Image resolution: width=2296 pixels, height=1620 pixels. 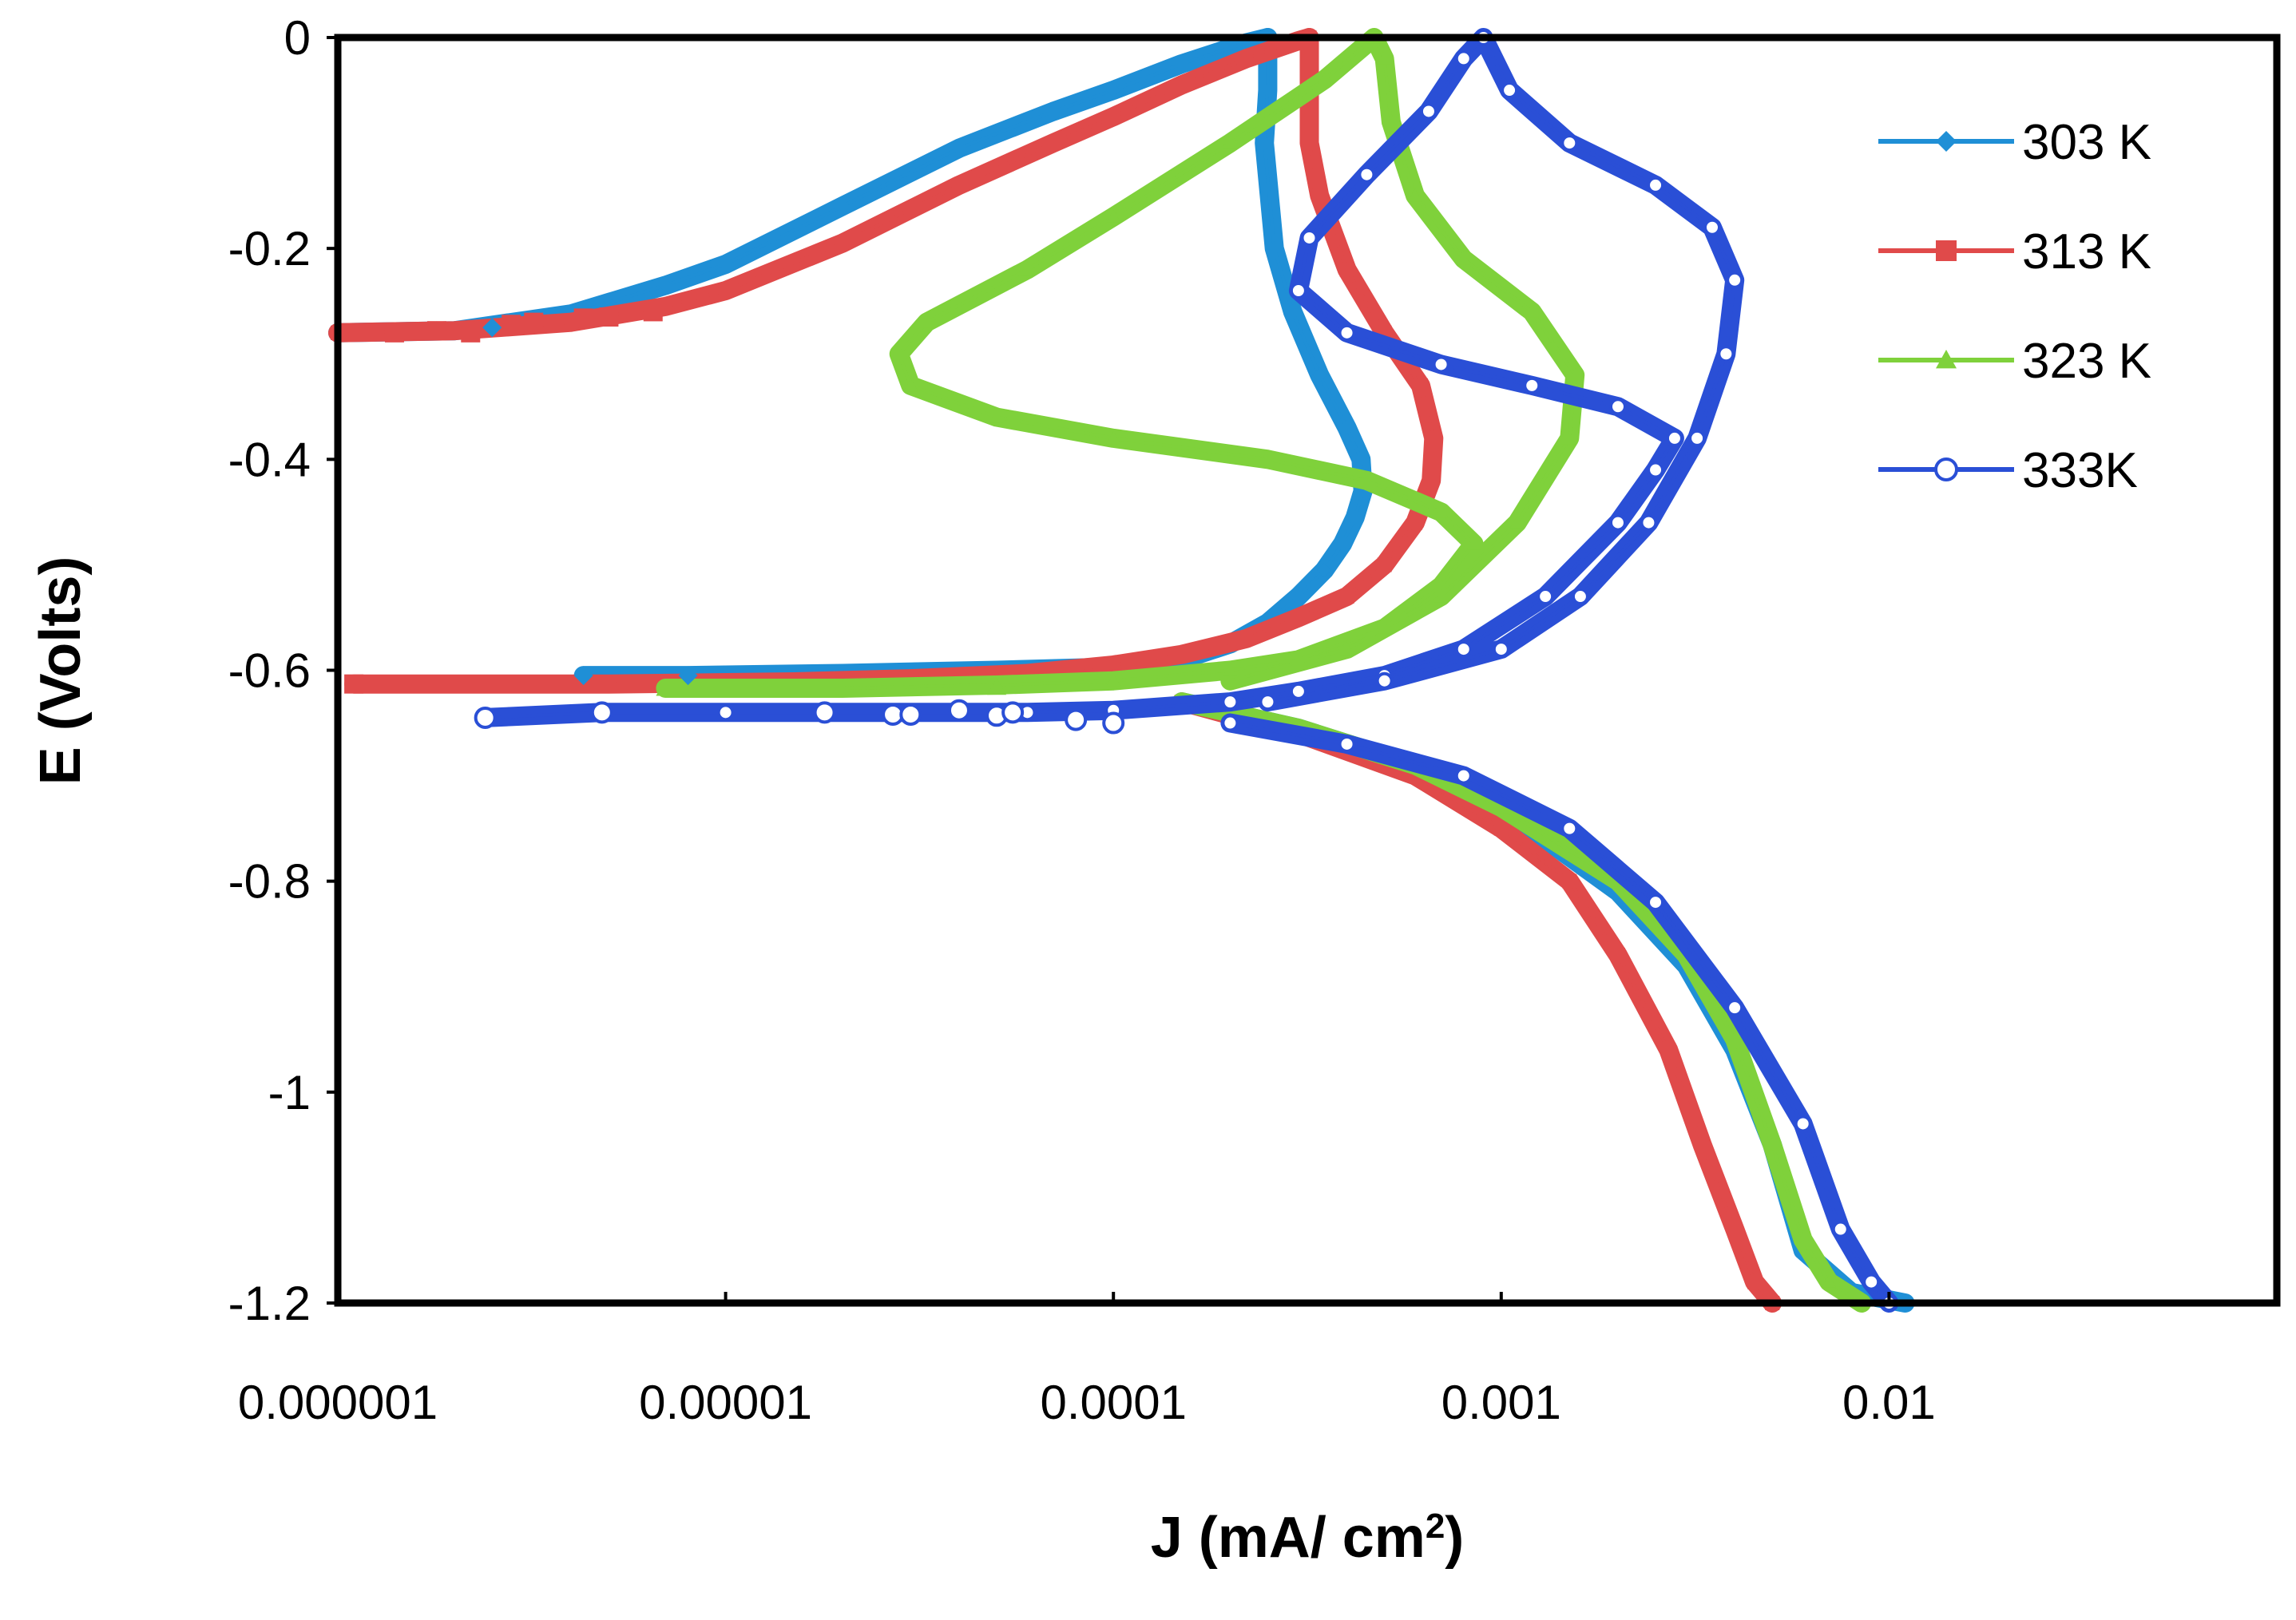 What do you see at coordinates (297, 38) in the screenshot?
I see `y-tick-label: 0` at bounding box center [297, 38].